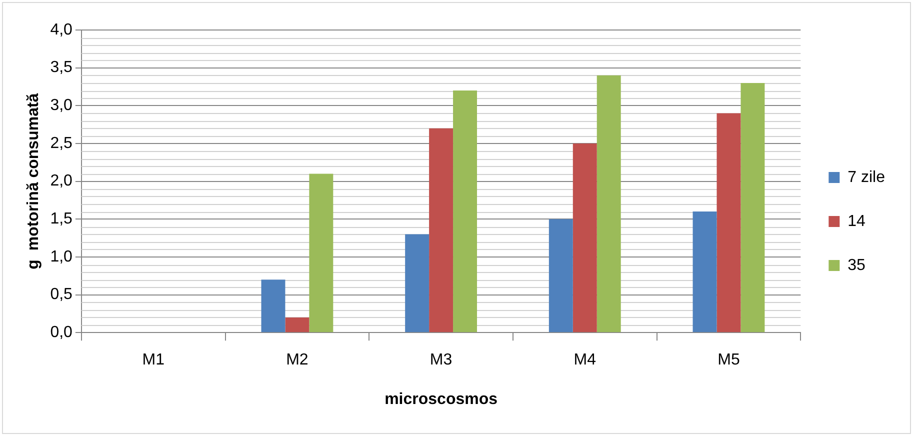 This screenshot has width=915, height=438. Describe the element at coordinates (61, 257) in the screenshot. I see `y-tick-label: 1,0` at that location.